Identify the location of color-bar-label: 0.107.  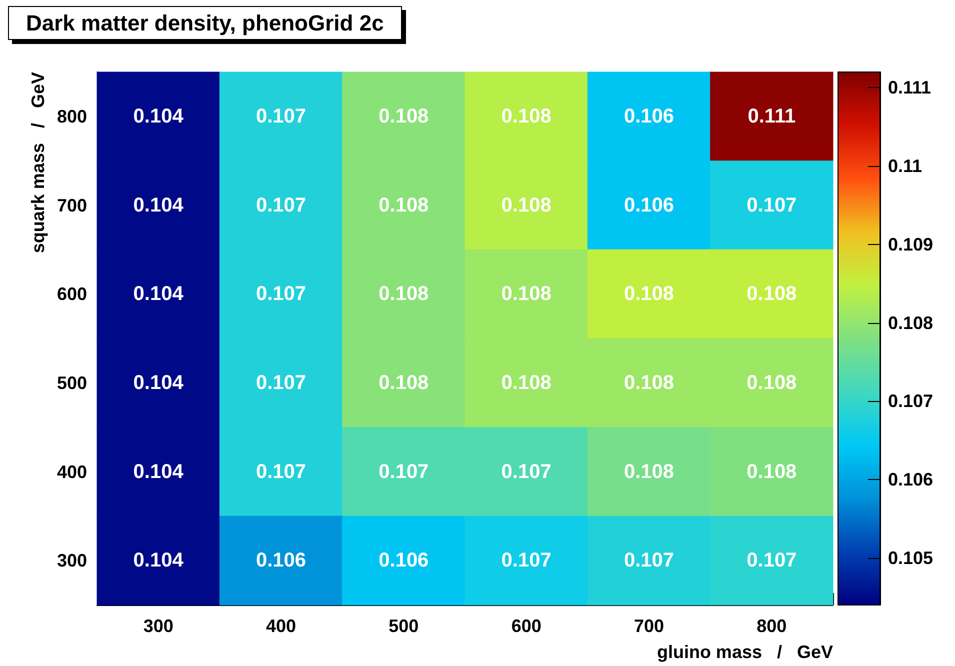
(911, 401).